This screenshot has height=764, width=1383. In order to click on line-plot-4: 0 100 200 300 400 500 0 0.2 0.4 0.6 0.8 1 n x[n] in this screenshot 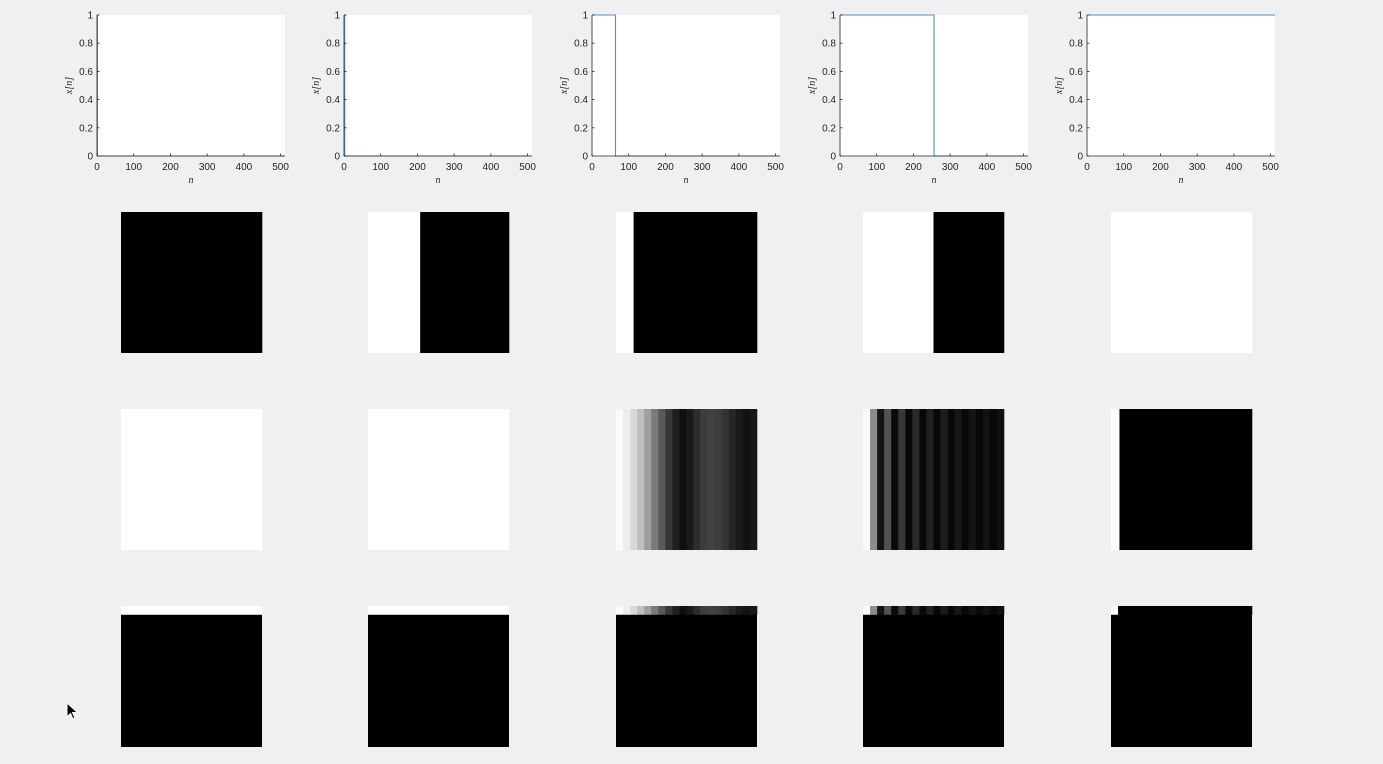, I will do `click(919, 99)`.